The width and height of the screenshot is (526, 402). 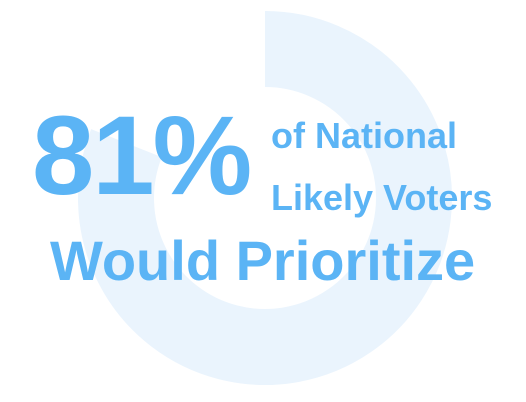 I want to click on headline-line-1: of National, so click(x=364, y=135).